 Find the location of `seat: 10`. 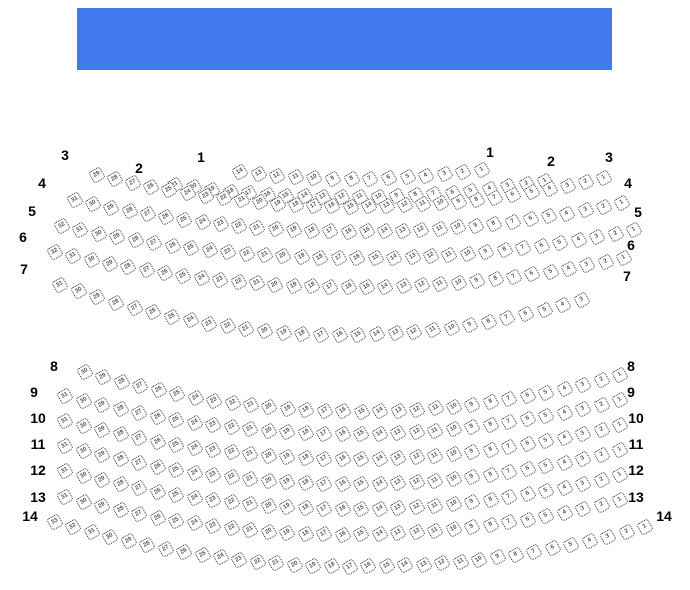

seat: 10 is located at coordinates (453, 479).